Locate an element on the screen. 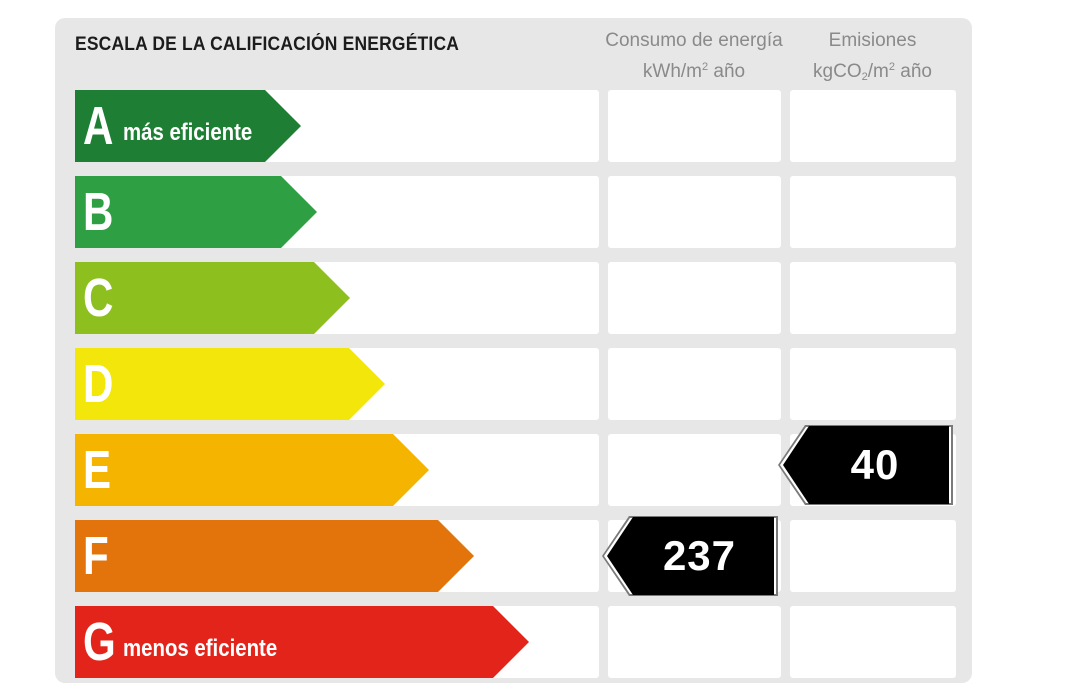 The height and width of the screenshot is (700, 1080). rating-letter: G is located at coordinates (99, 642).